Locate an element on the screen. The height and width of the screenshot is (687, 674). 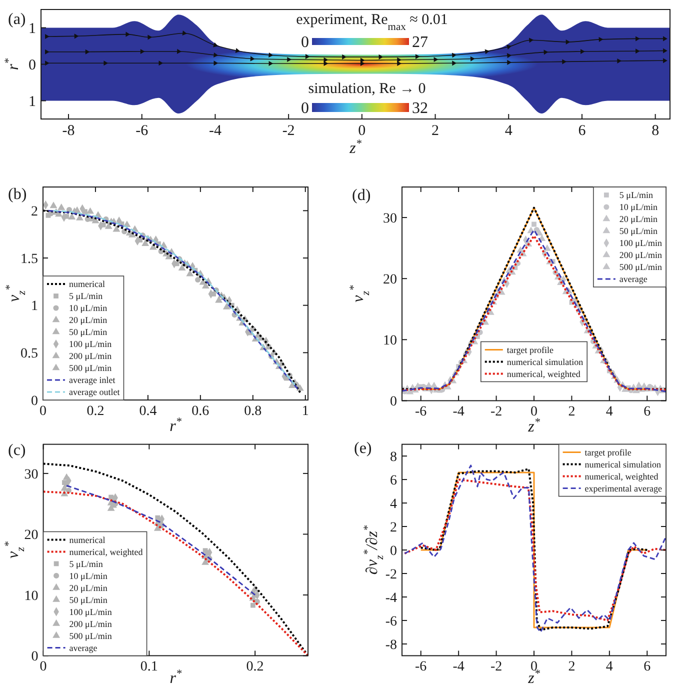
x-axis-title: z$^{*}$ is located at coordinates (355, 147).